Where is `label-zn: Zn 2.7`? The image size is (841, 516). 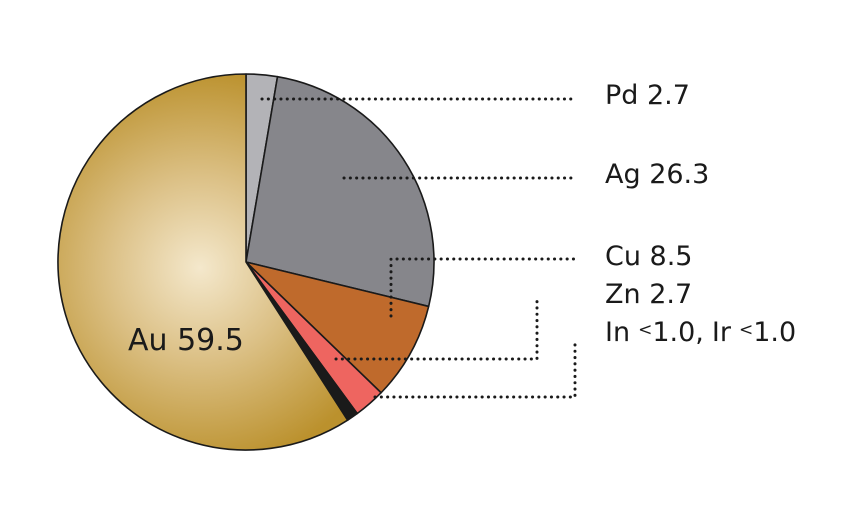
label-zn: Zn 2.7 is located at coordinates (648, 294).